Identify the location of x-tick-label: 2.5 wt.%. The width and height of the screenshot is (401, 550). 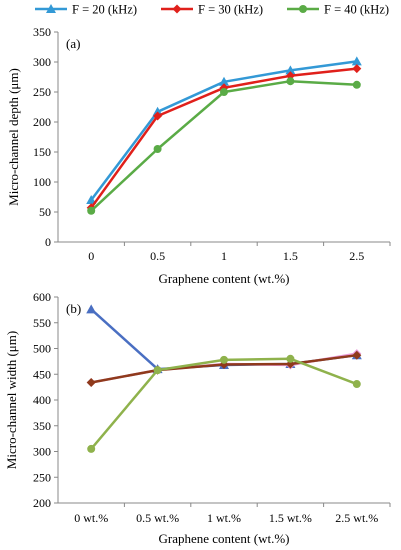
(356, 518).